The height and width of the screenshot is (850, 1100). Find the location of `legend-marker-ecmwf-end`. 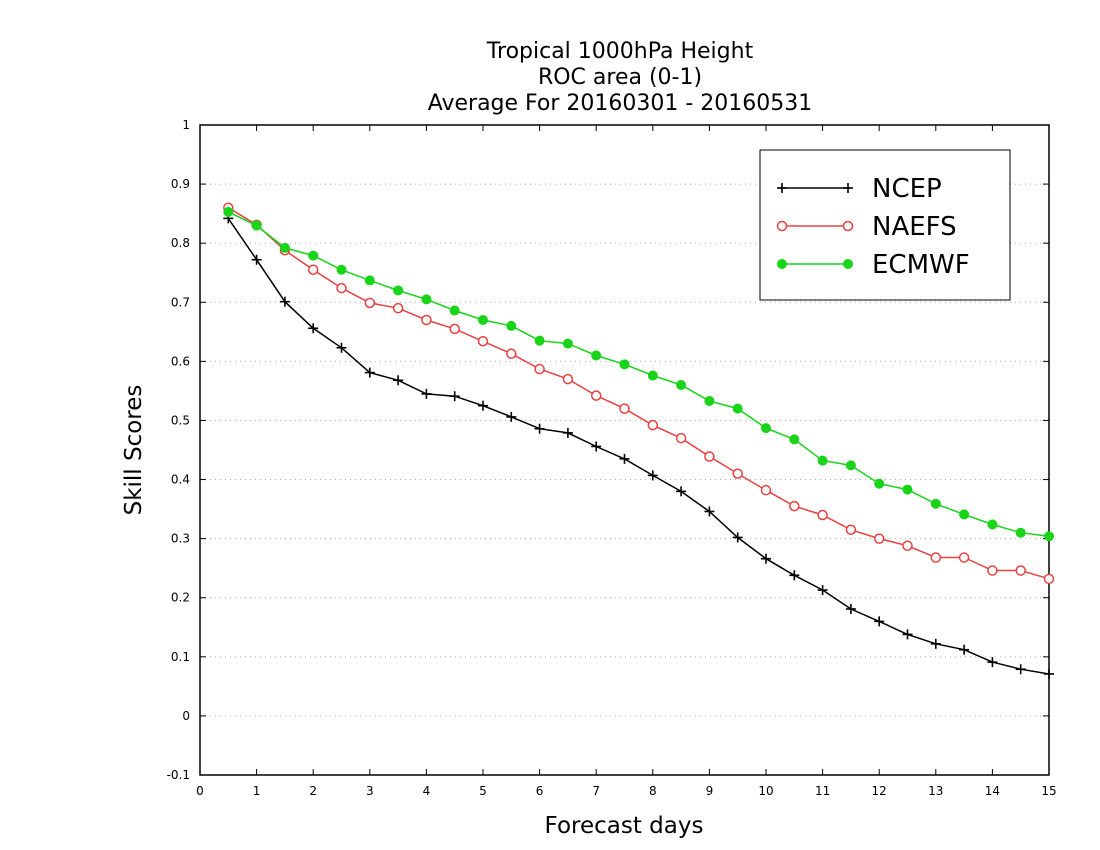

legend-marker-ecmwf-end is located at coordinates (848, 264).